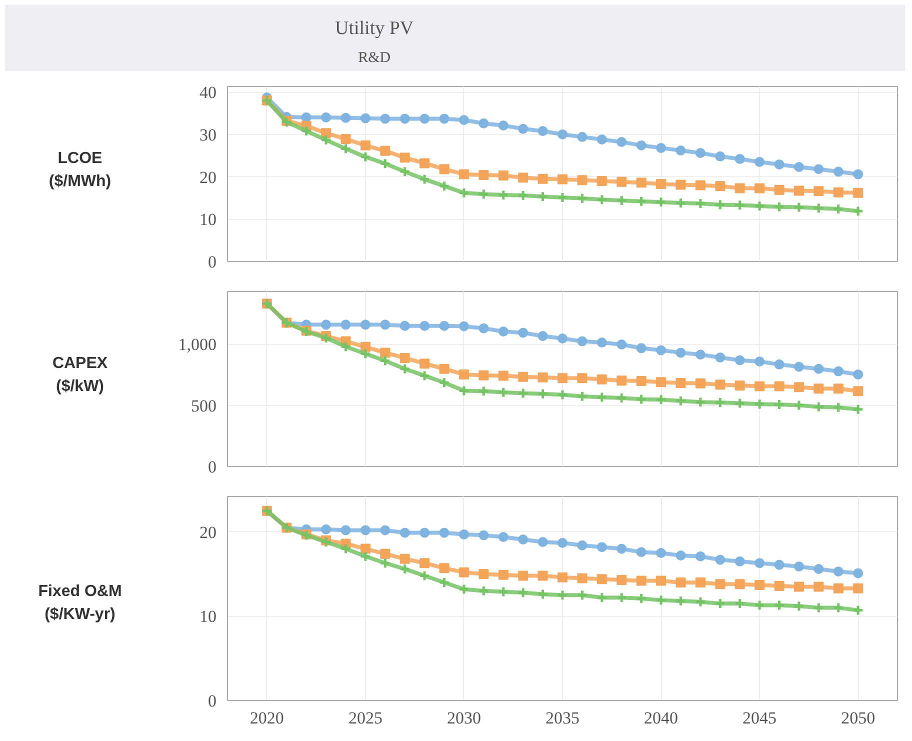 The image size is (912, 741). What do you see at coordinates (858, 718) in the screenshot?
I see `x-tick-label: 2050` at bounding box center [858, 718].